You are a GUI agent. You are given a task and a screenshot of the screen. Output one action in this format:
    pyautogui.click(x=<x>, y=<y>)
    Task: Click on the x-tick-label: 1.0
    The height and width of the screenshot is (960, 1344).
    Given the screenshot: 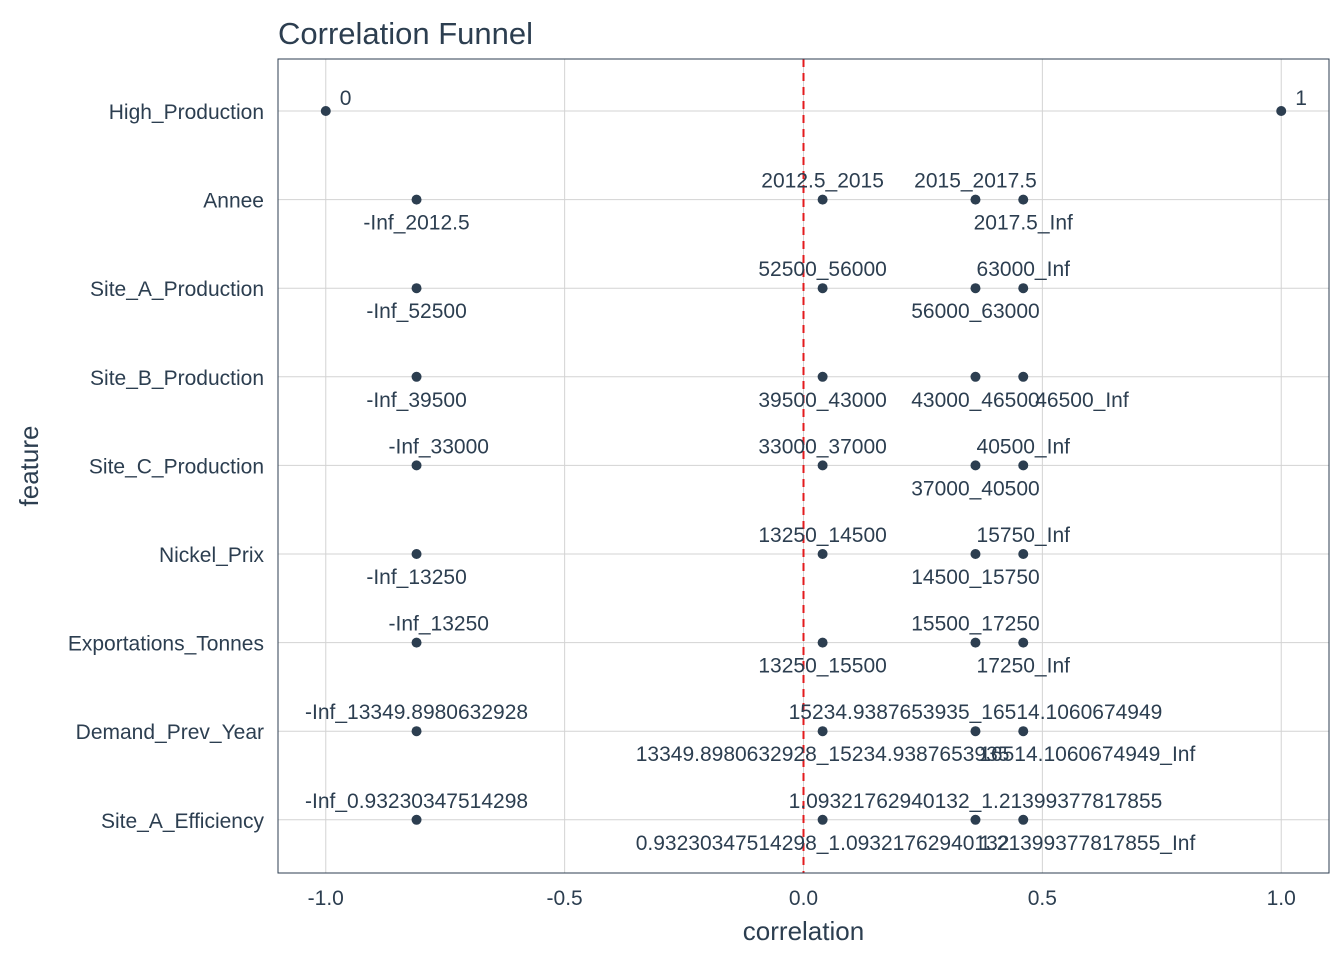 What is the action you would take?
    pyautogui.click(x=1281, y=898)
    